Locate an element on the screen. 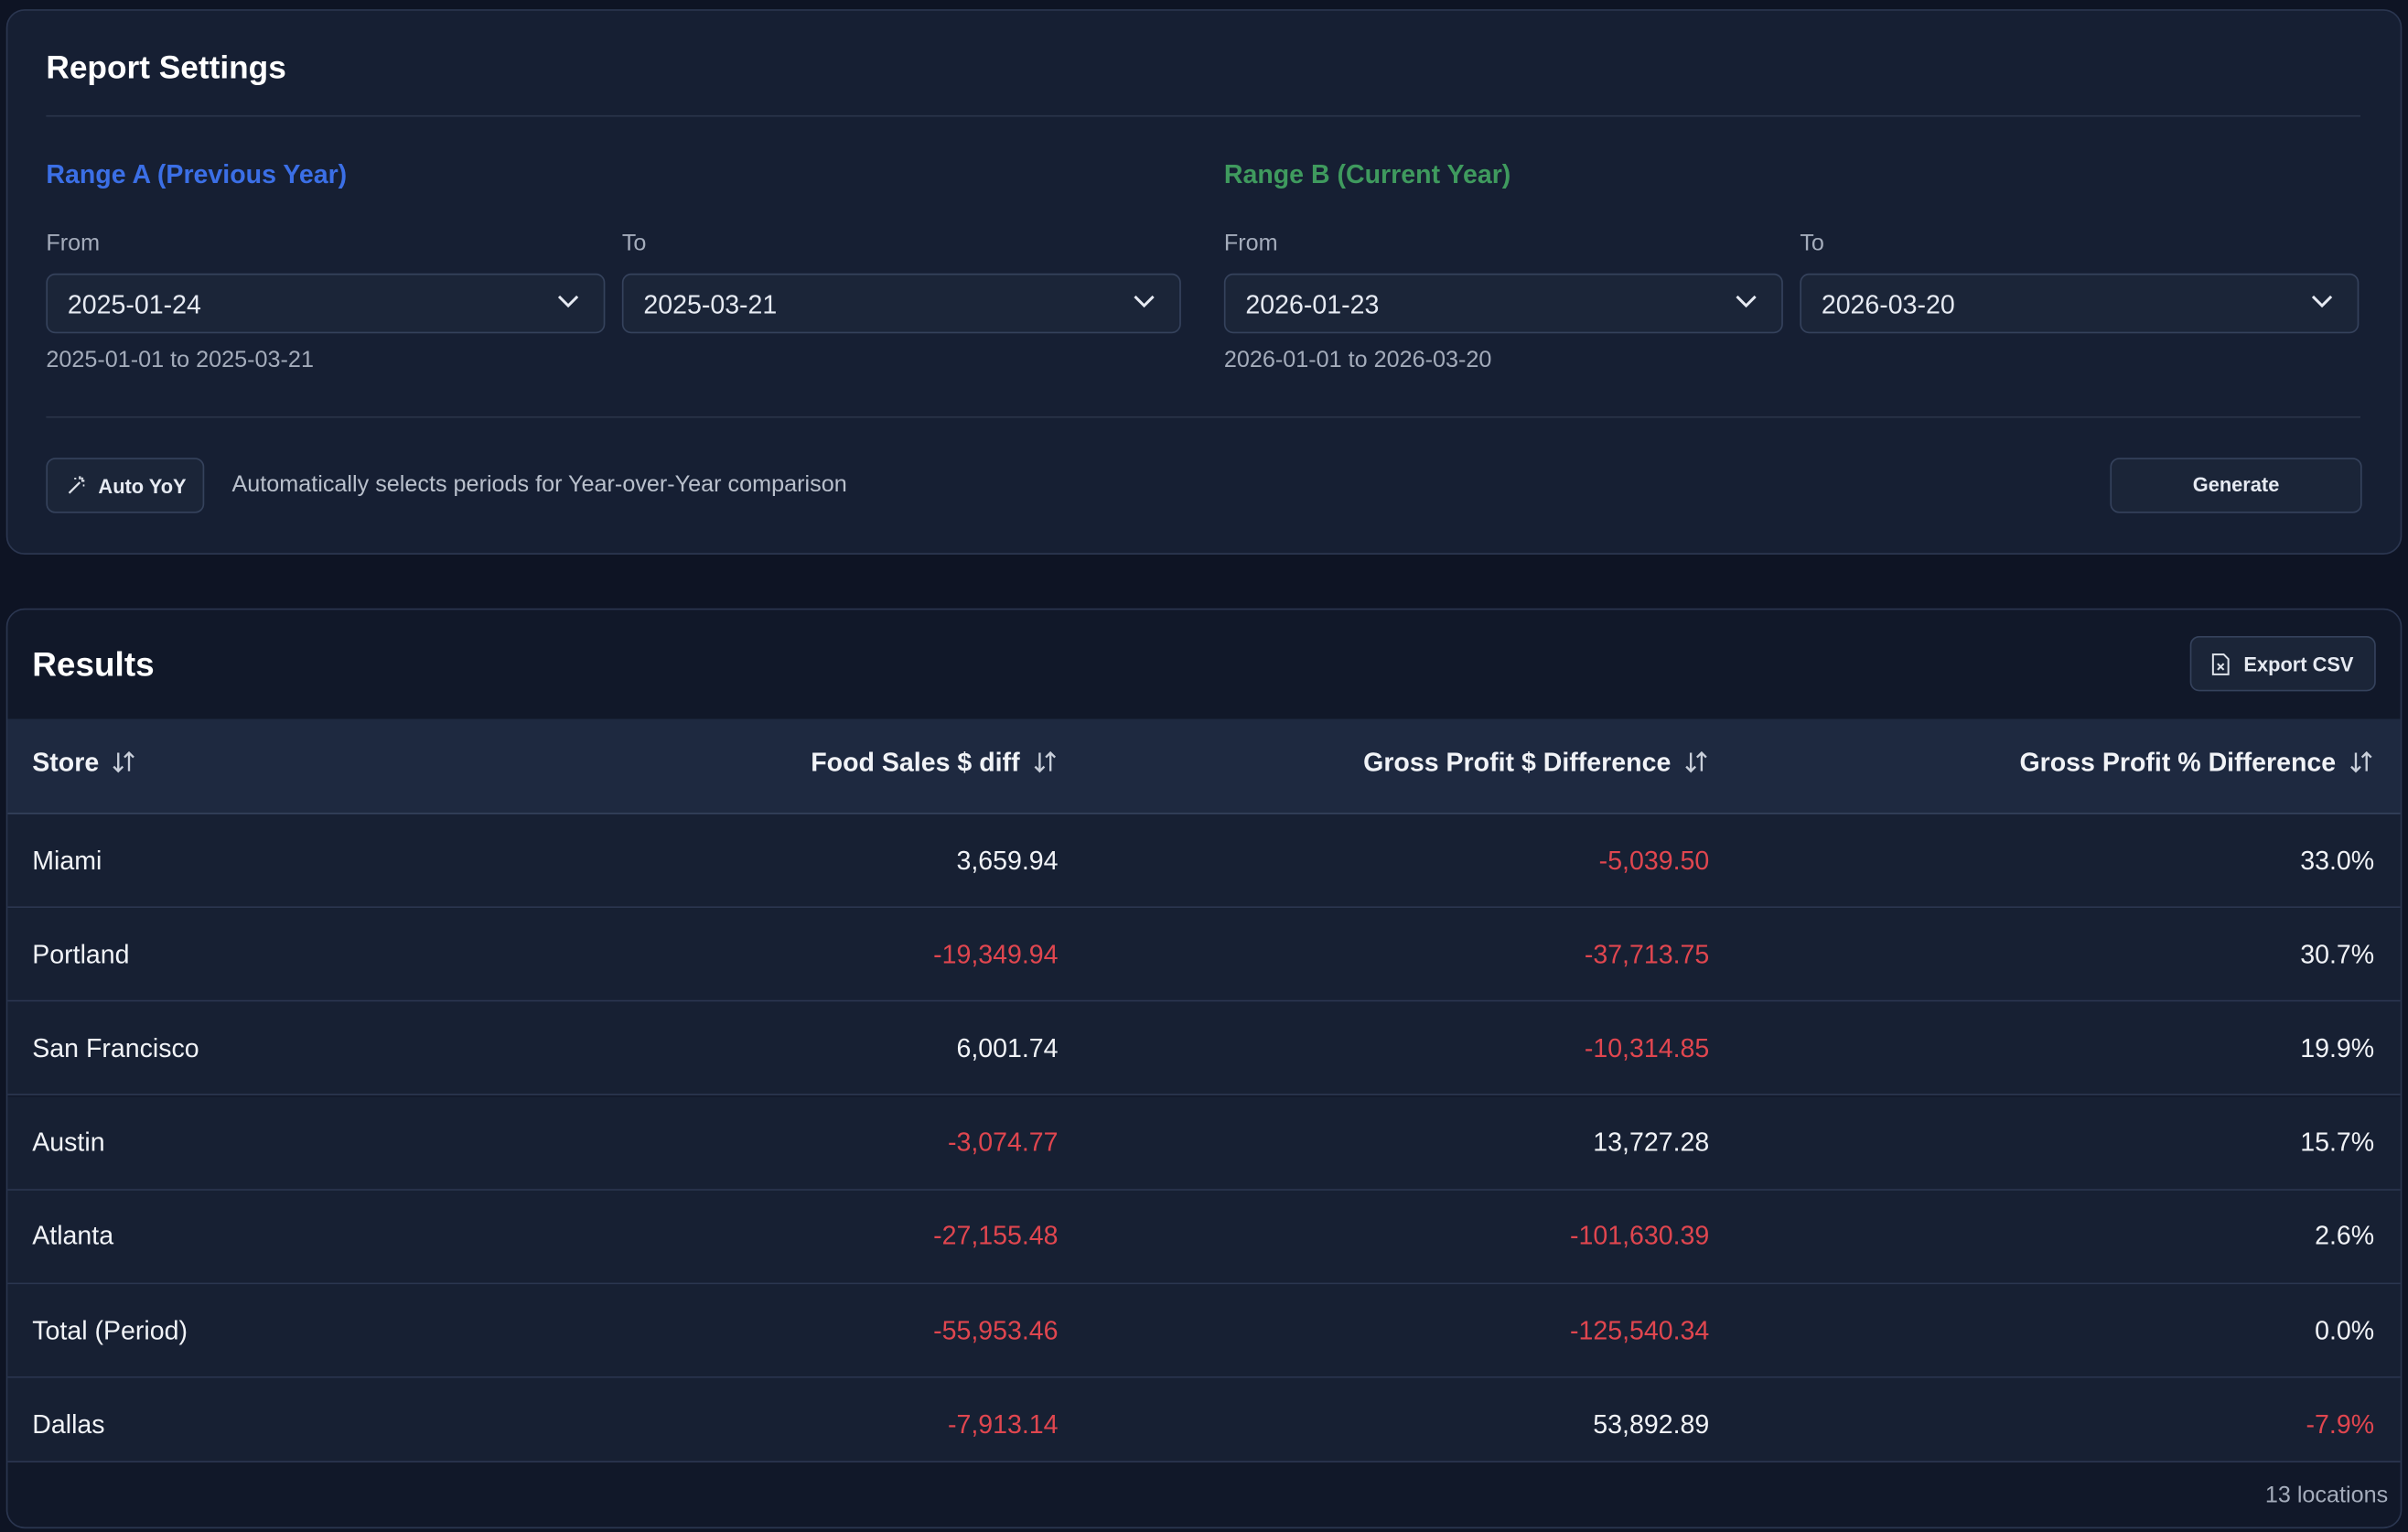 The width and height of the screenshot is (2408, 1532). store-name: Austin is located at coordinates (68, 1142).